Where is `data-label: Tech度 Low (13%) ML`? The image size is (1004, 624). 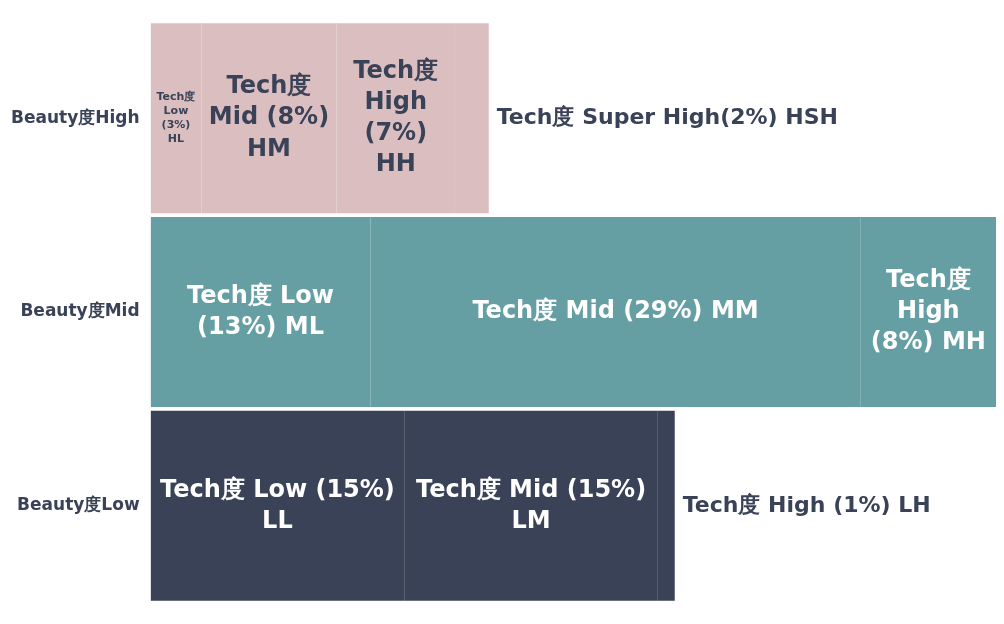
data-label: Tech度 Low (13%) ML is located at coordinates (260, 310).